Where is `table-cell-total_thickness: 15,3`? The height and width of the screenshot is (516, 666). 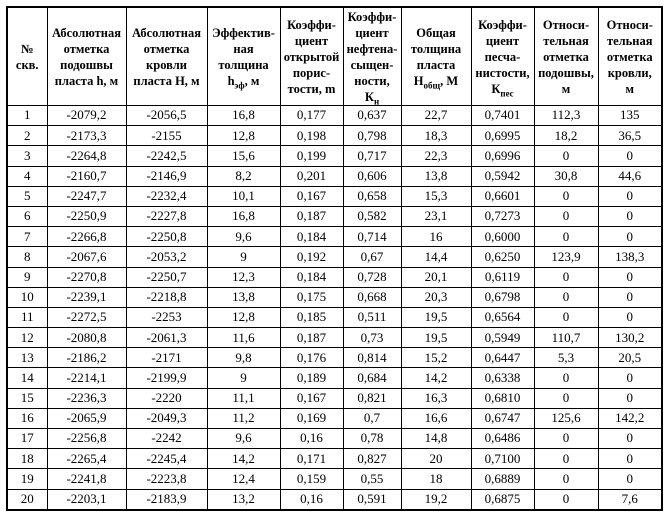
table-cell-total_thickness: 15,3 is located at coordinates (436, 196).